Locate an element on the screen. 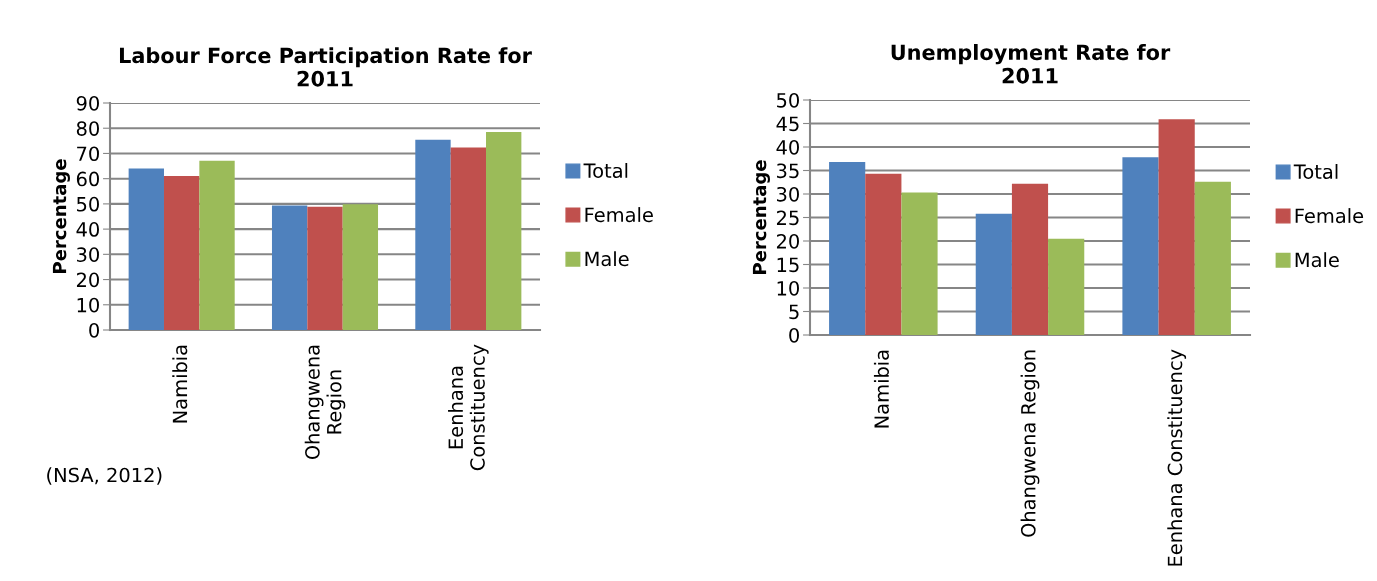  y-tick-label: 5 is located at coordinates (794, 312).